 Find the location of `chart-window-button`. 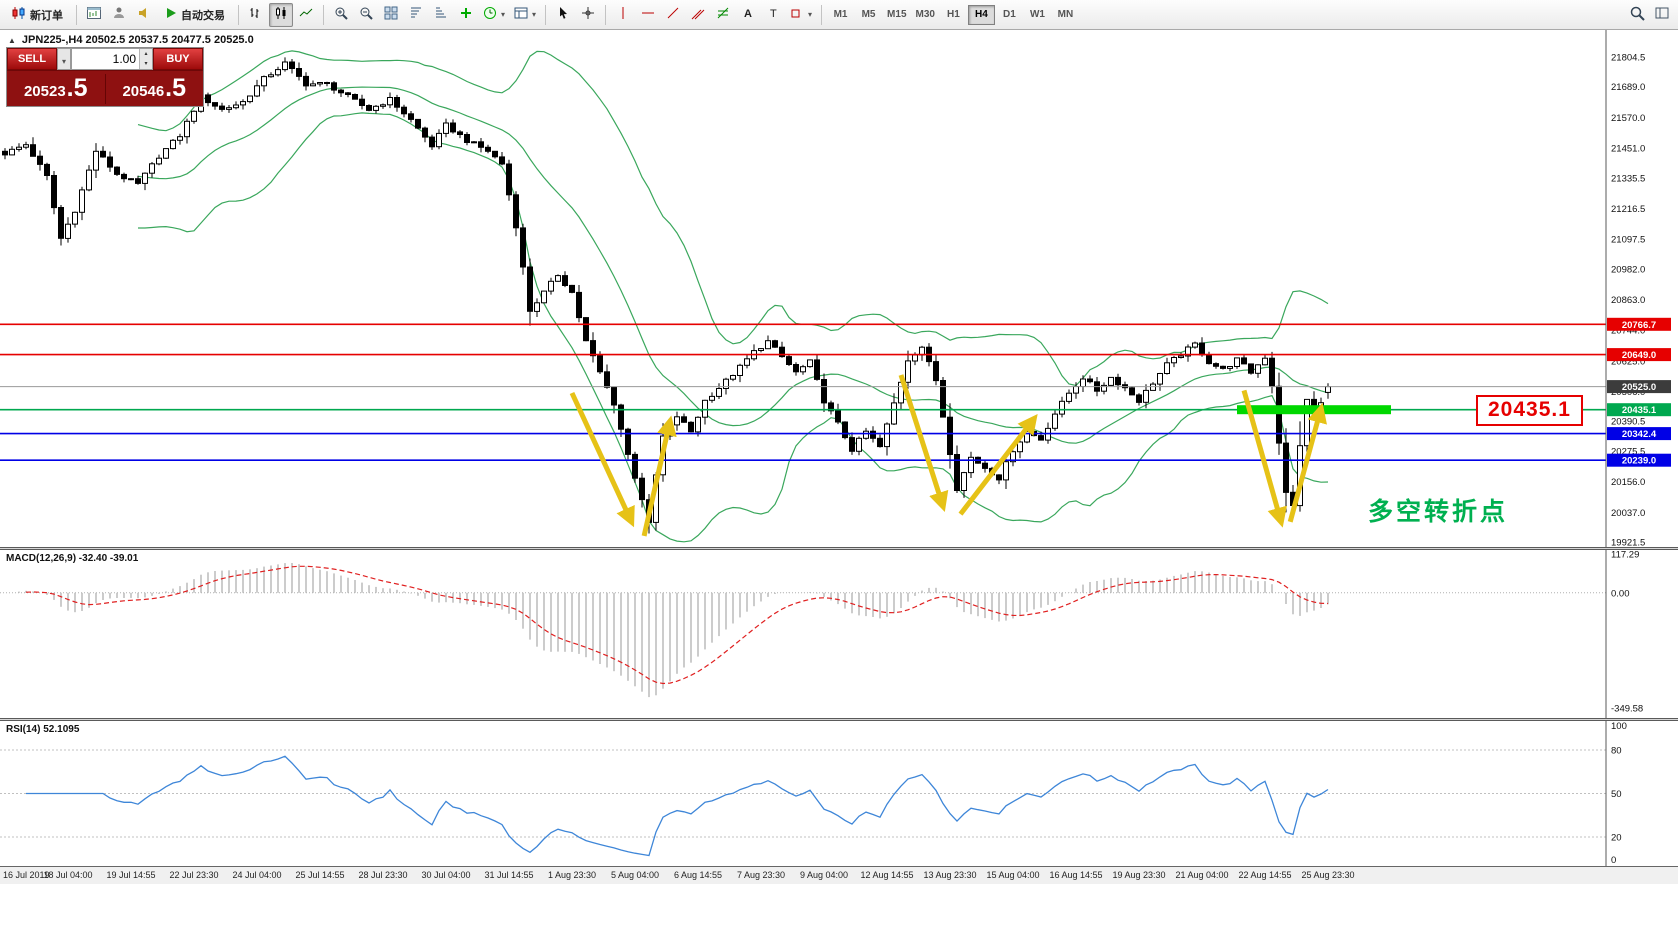

chart-window-button is located at coordinates (94, 15).